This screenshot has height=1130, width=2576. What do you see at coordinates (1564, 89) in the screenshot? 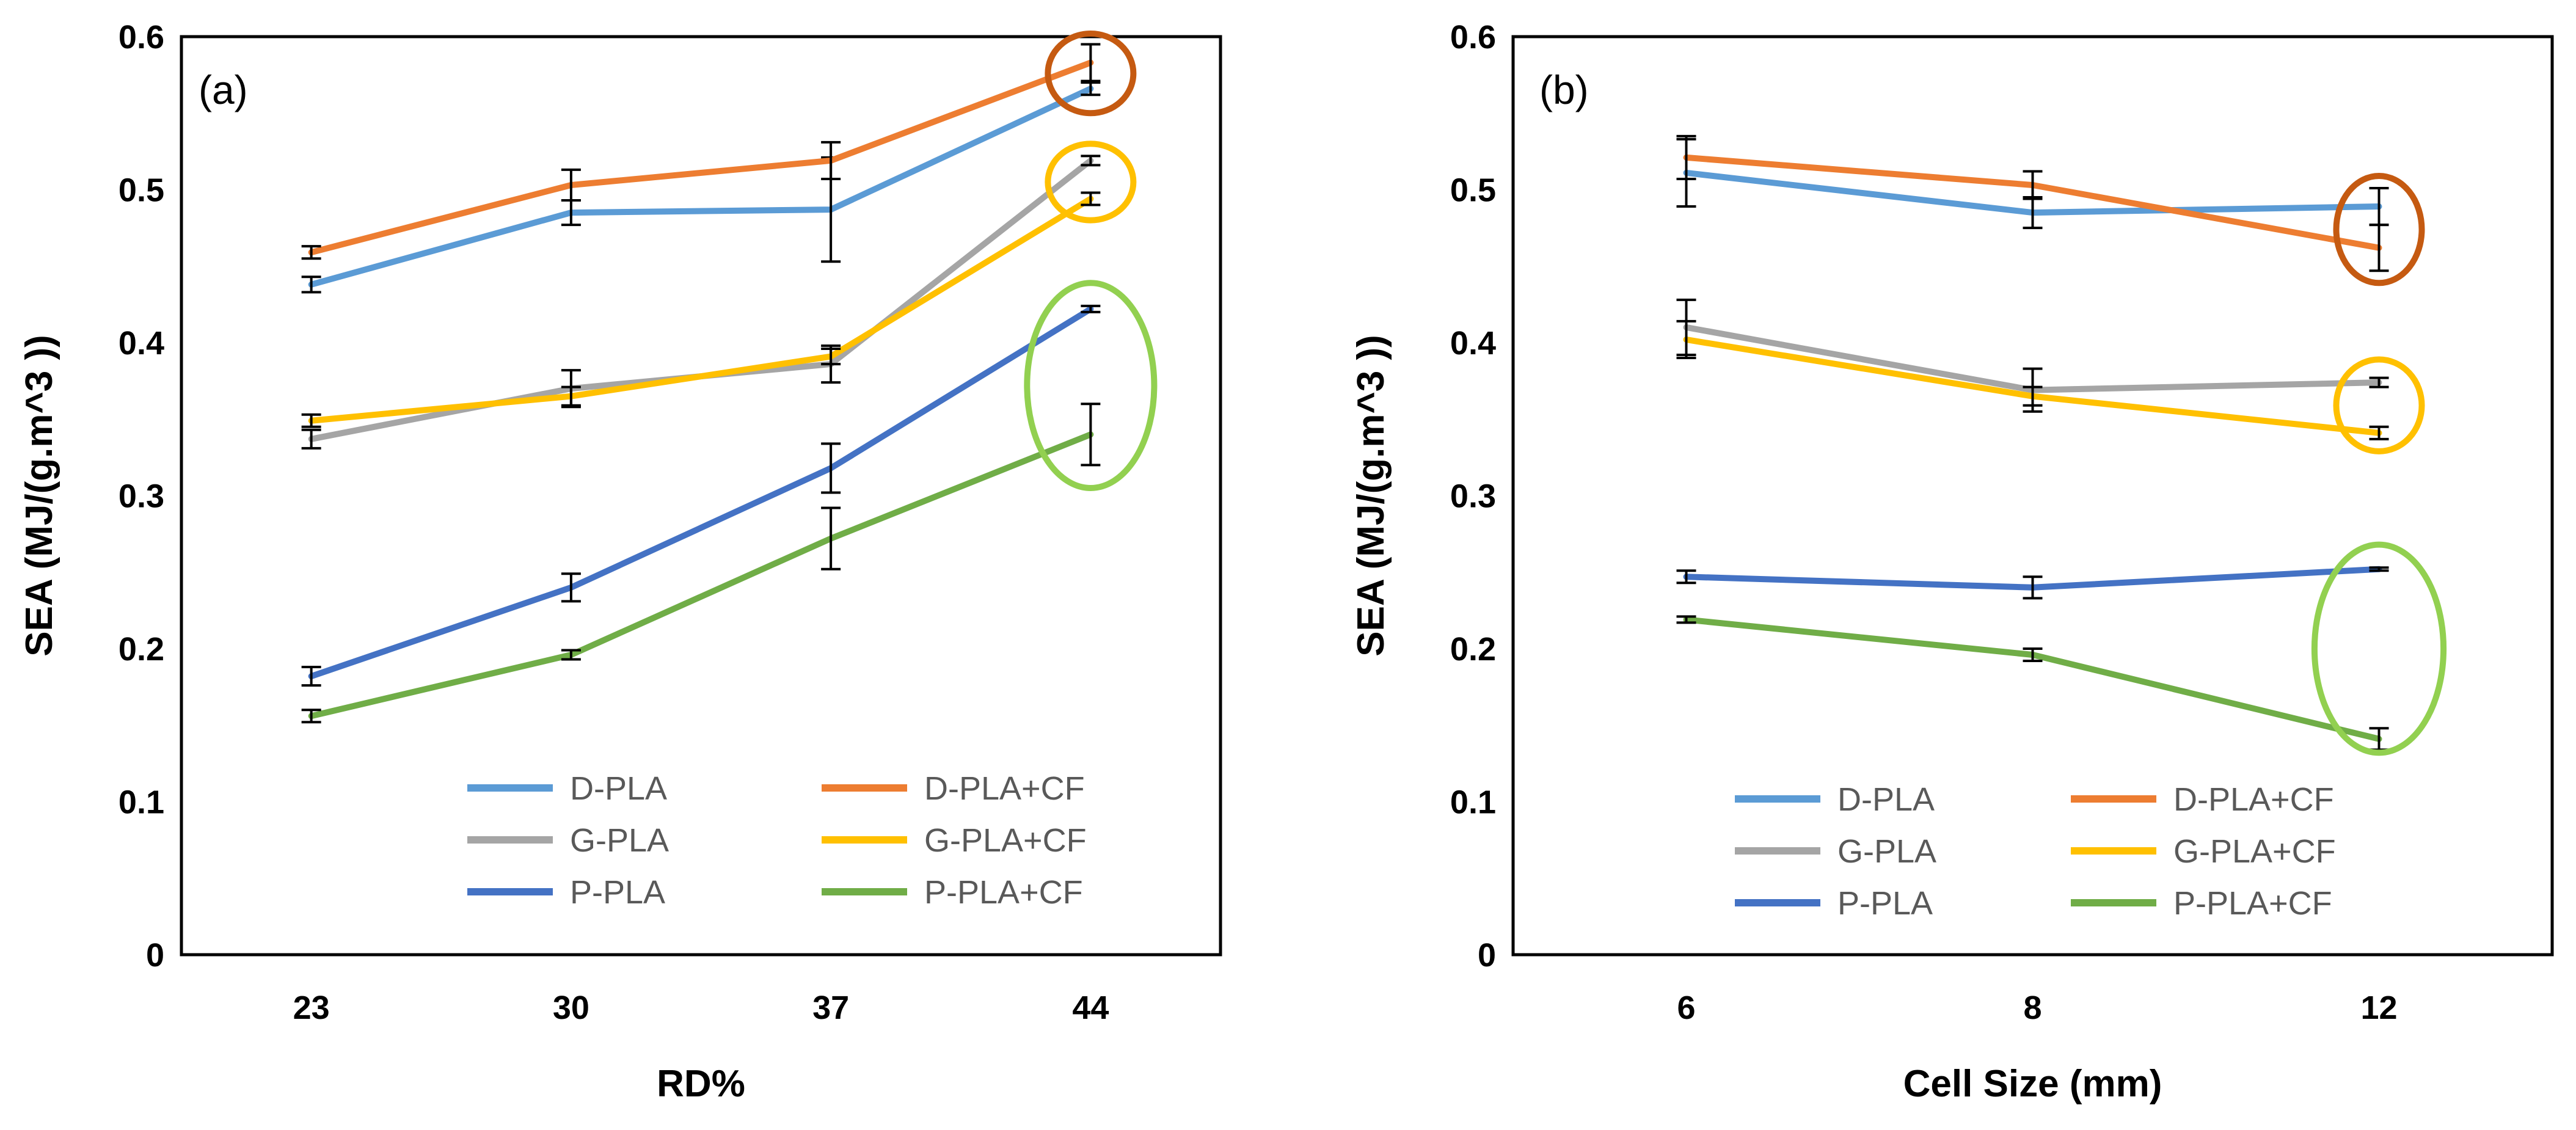
I see `panel-label: (b)` at bounding box center [1564, 89].